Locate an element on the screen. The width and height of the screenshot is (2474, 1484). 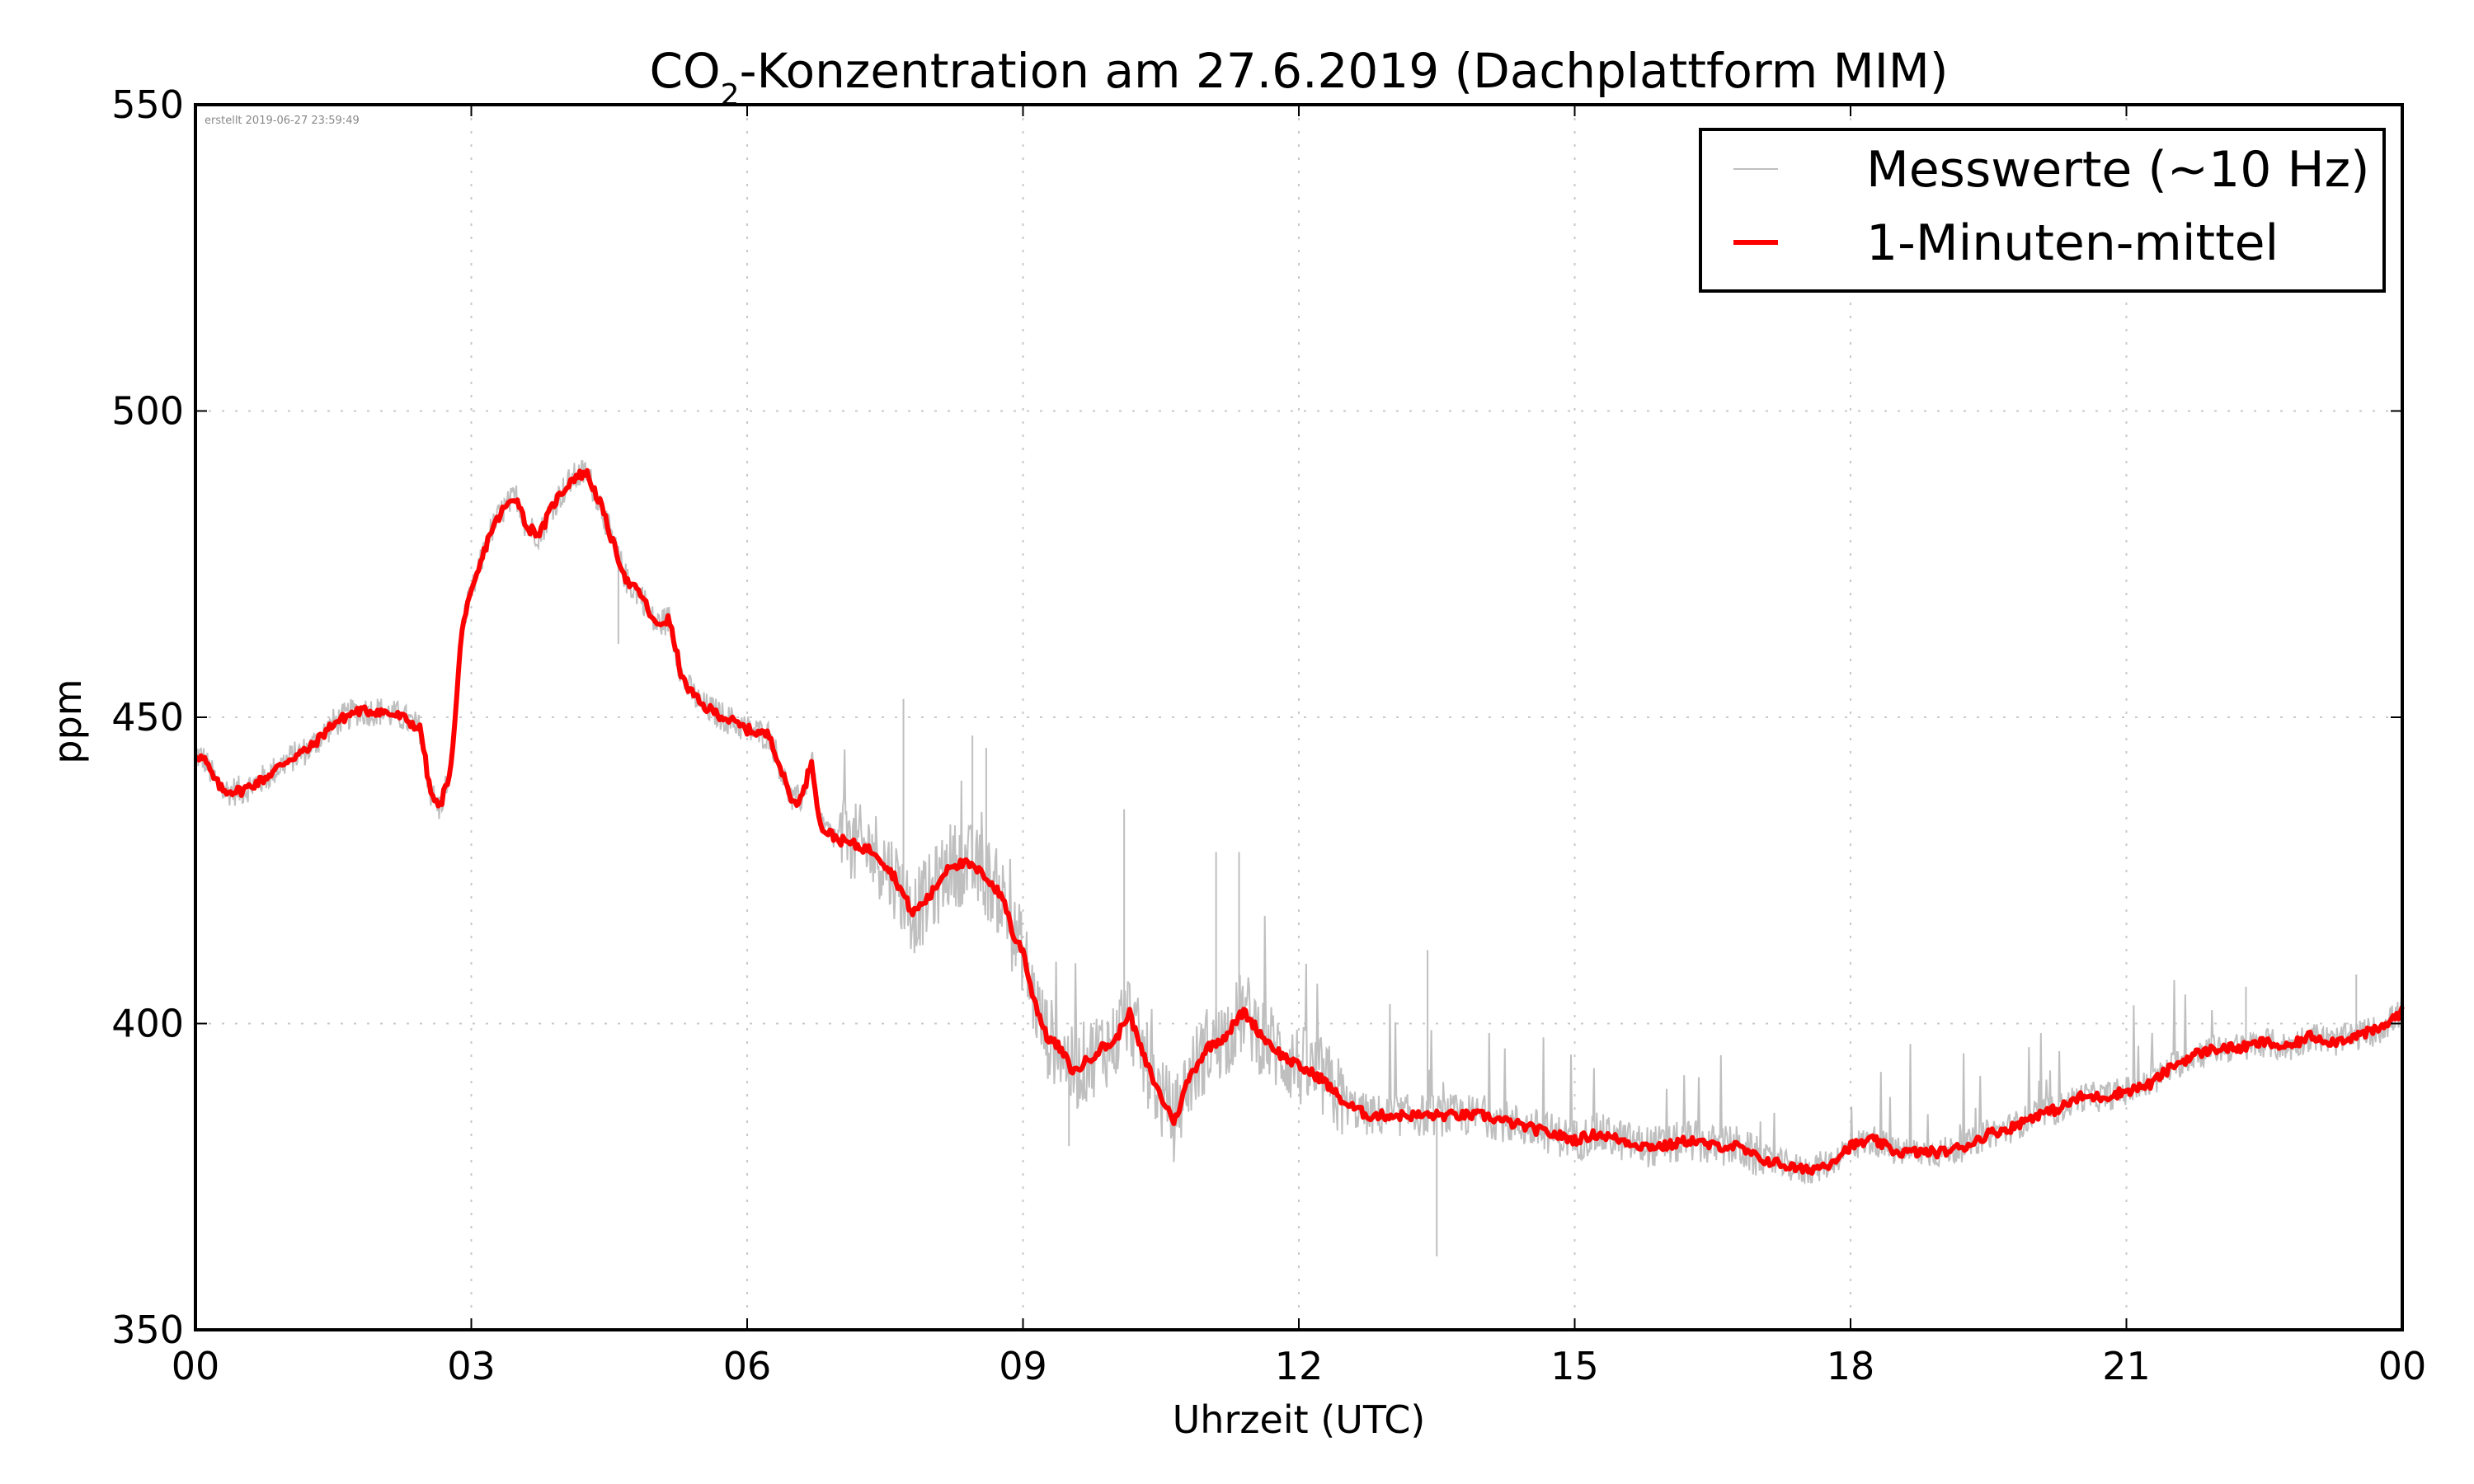
y-tick-label: 450 is located at coordinates (147, 717).